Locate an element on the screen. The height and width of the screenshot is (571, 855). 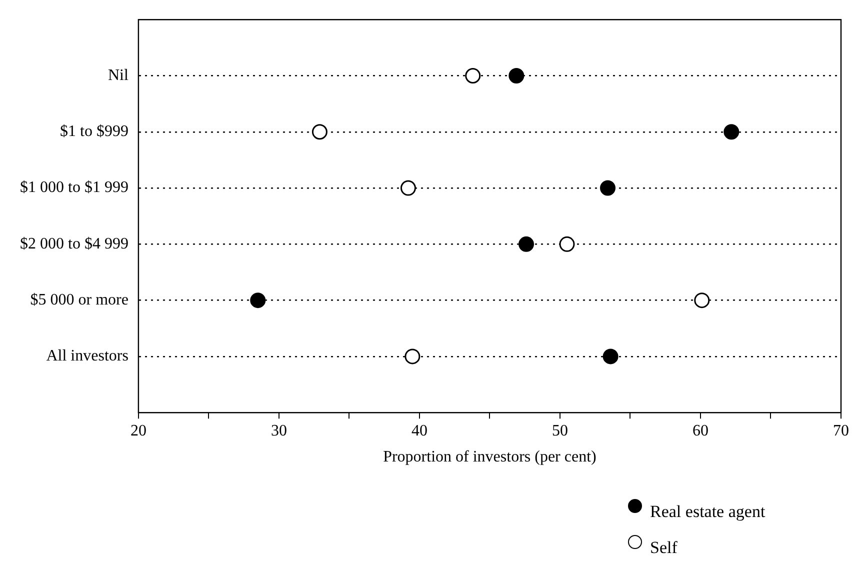
x-tick-label: 70 is located at coordinates (841, 431).